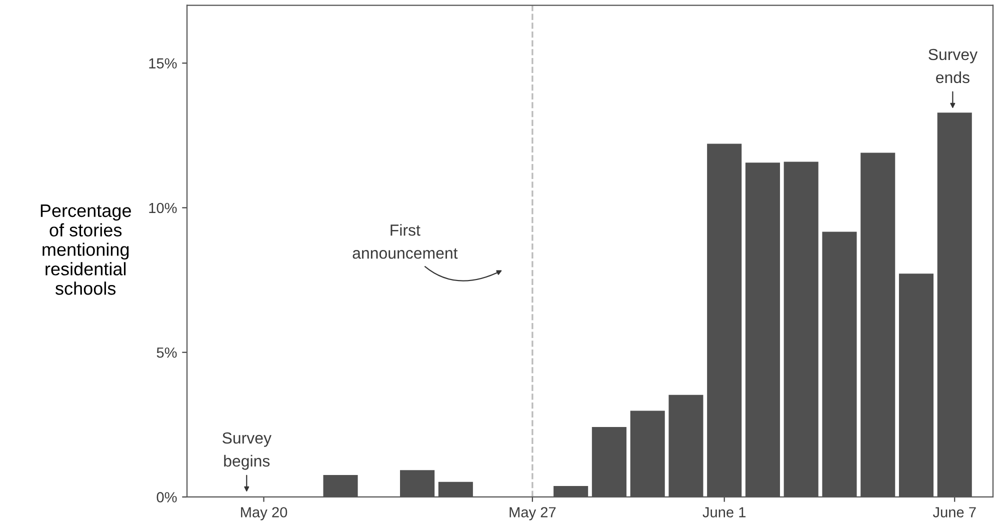 The height and width of the screenshot is (527, 1000). What do you see at coordinates (724, 512) in the screenshot?
I see `x-tick-label: June 1` at bounding box center [724, 512].